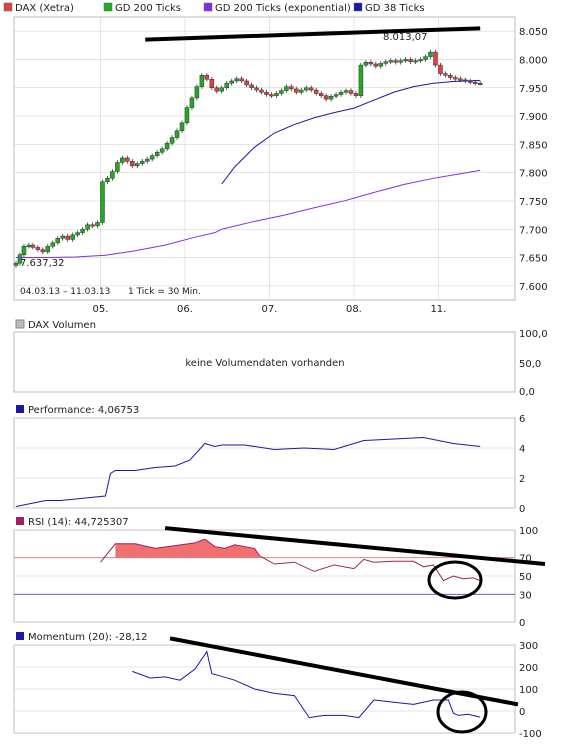  What do you see at coordinates (148, 8) in the screenshot?
I see `legend-label: GD 200 Ticks` at bounding box center [148, 8].